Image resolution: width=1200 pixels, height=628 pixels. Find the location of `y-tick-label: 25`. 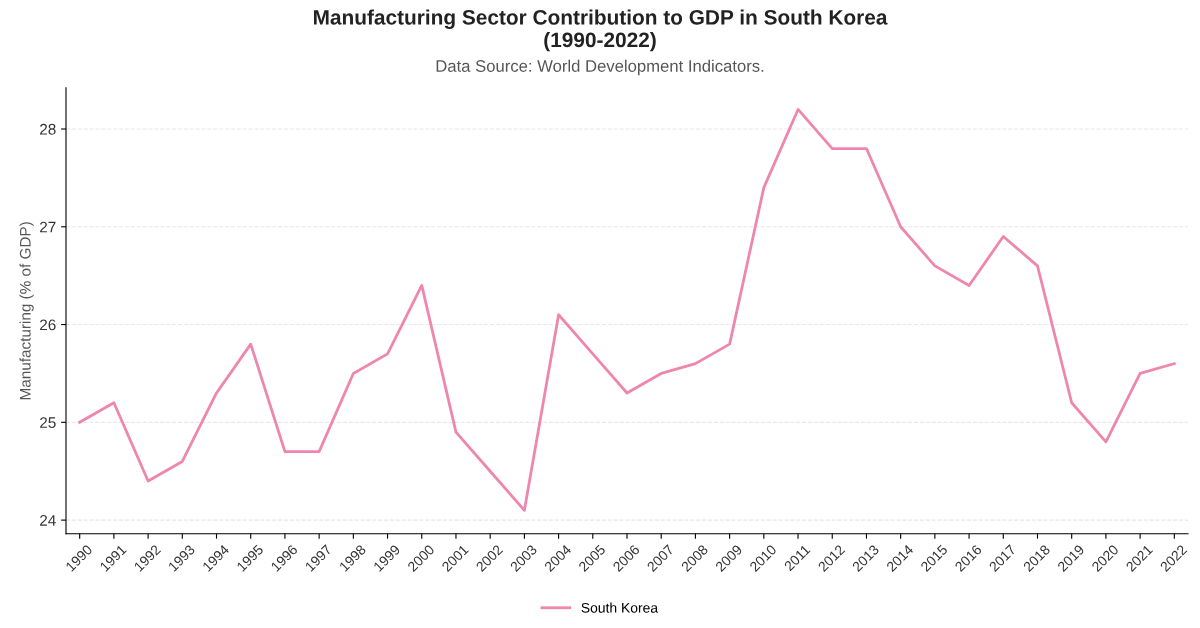

y-tick-label: 25 is located at coordinates (48, 423).